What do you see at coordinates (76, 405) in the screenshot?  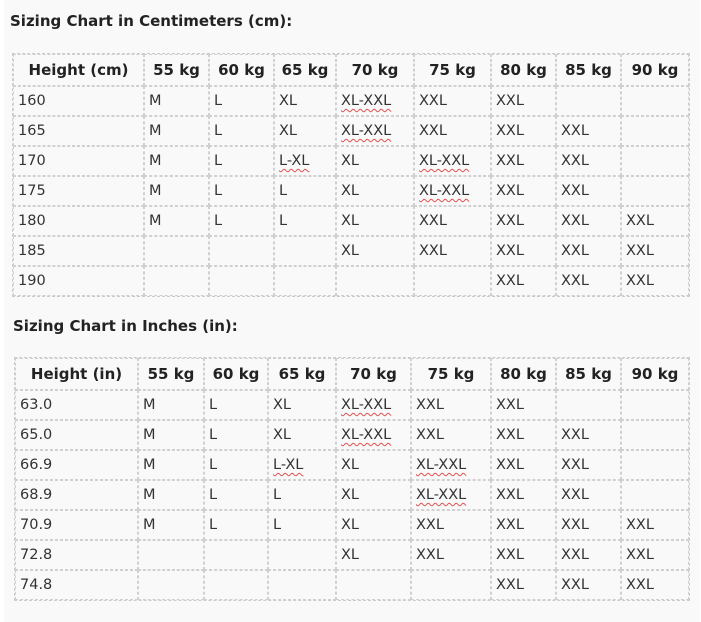 I see `height-cell: 63.0` at bounding box center [76, 405].